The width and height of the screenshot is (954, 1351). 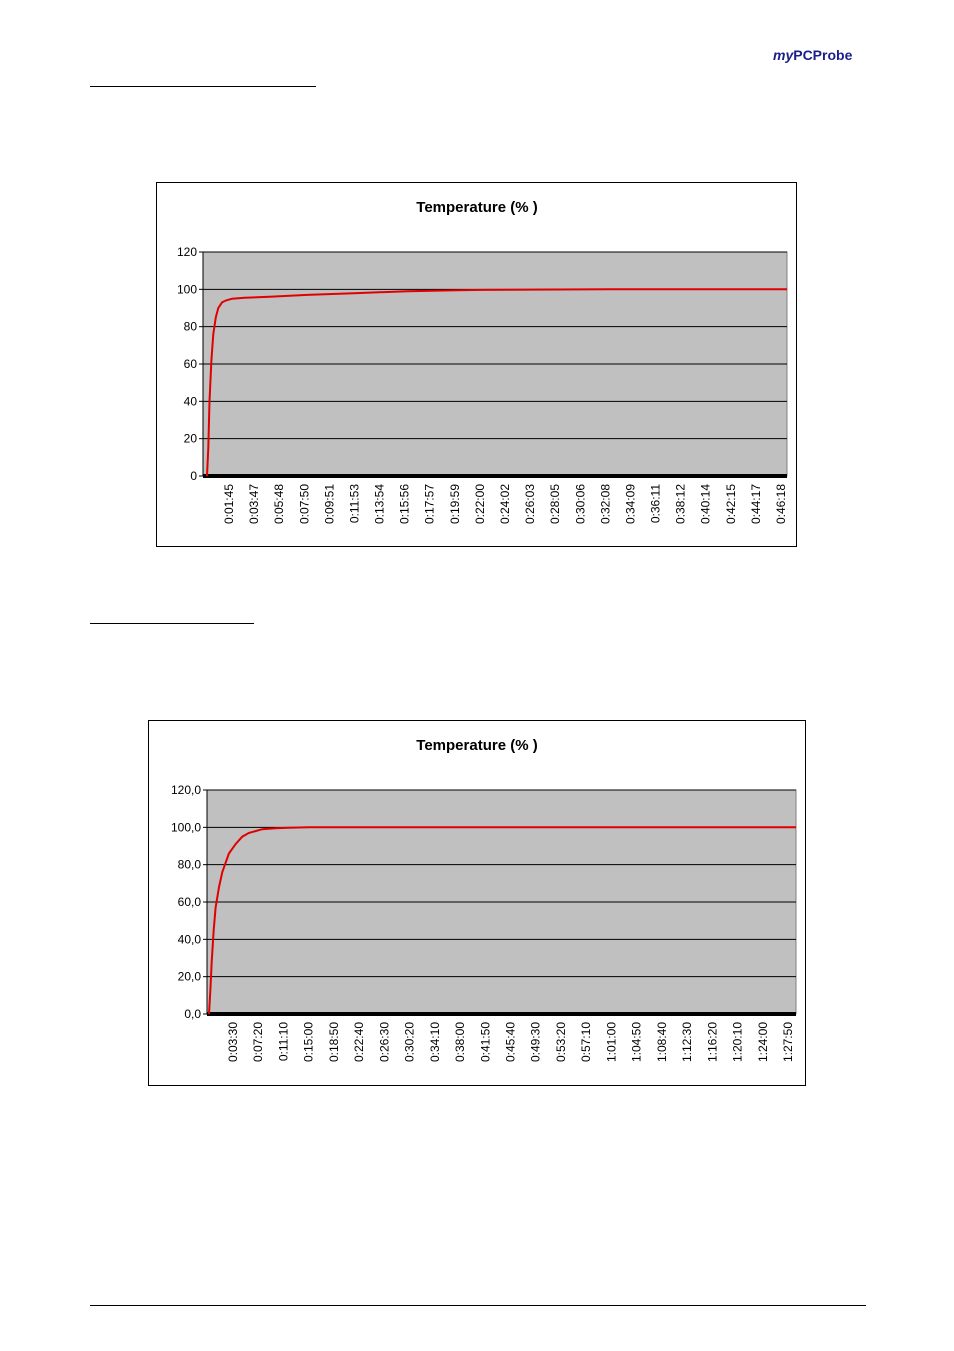 What do you see at coordinates (354, 503) in the screenshot?
I see `chart-1-xtick-label: 0:11:53` at bounding box center [354, 503].